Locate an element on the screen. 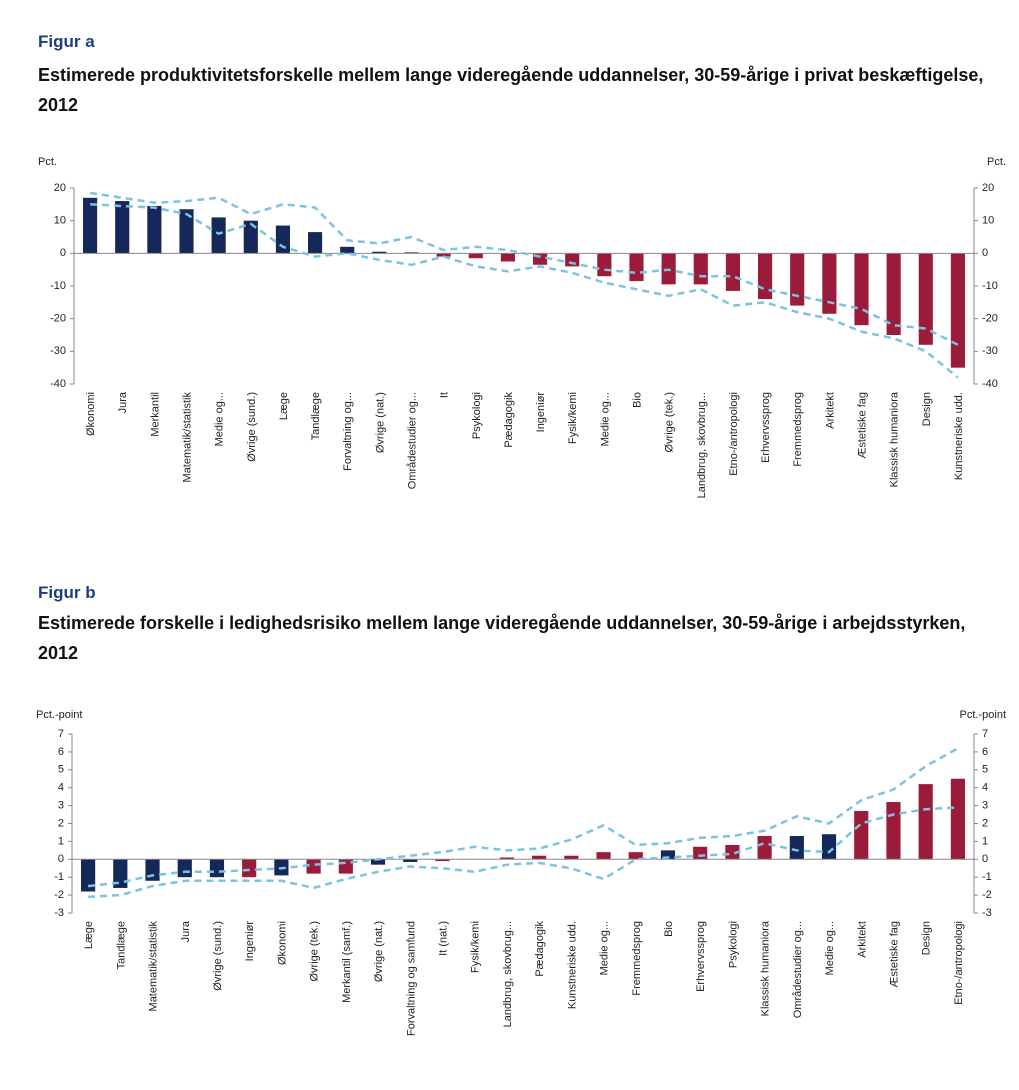 This screenshot has height=1090, width=1019. x-tick-label: Design is located at coordinates (927, 409).